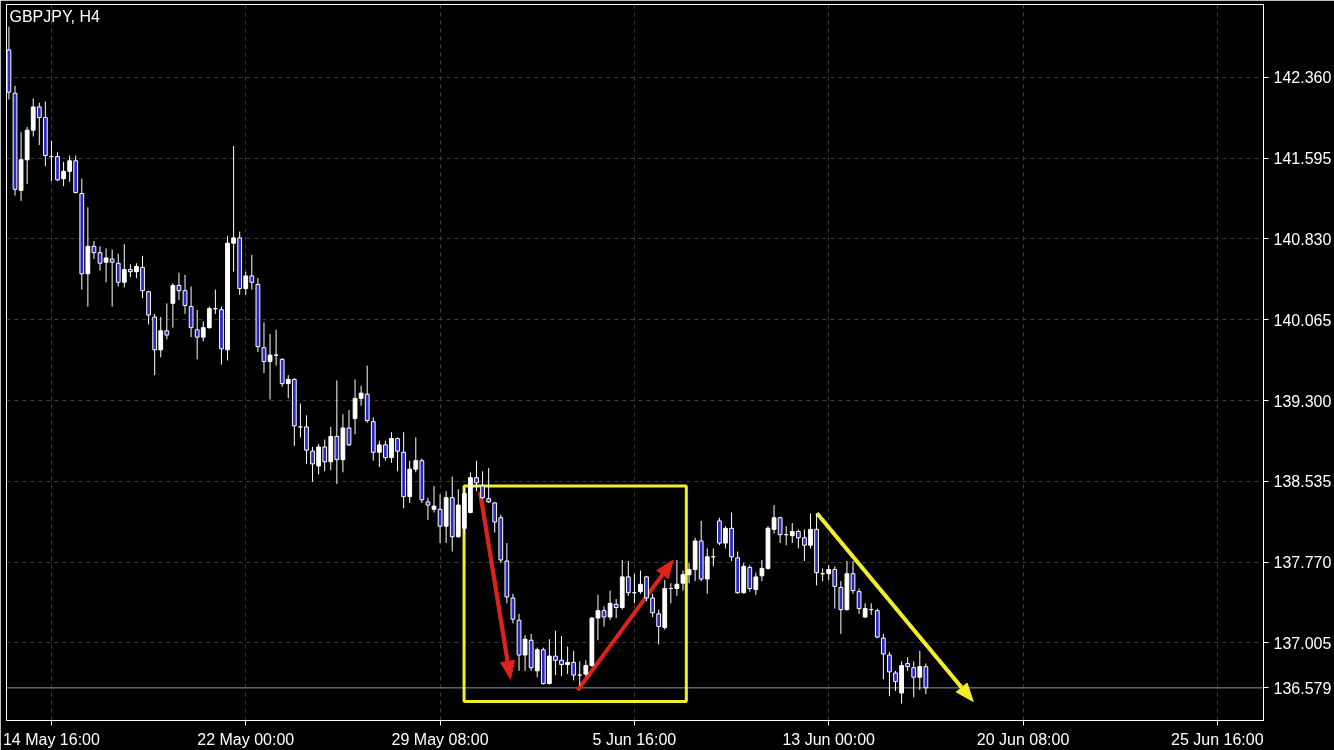  Describe the element at coordinates (1302, 688) in the screenshot. I see `ref-line-label: 136.579` at that location.